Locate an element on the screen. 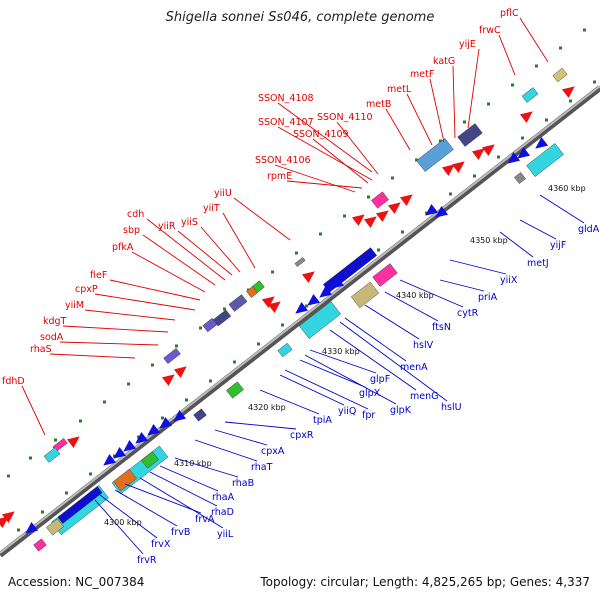 The image size is (600, 600). reverse-gene-label: yijF is located at coordinates (558, 245).